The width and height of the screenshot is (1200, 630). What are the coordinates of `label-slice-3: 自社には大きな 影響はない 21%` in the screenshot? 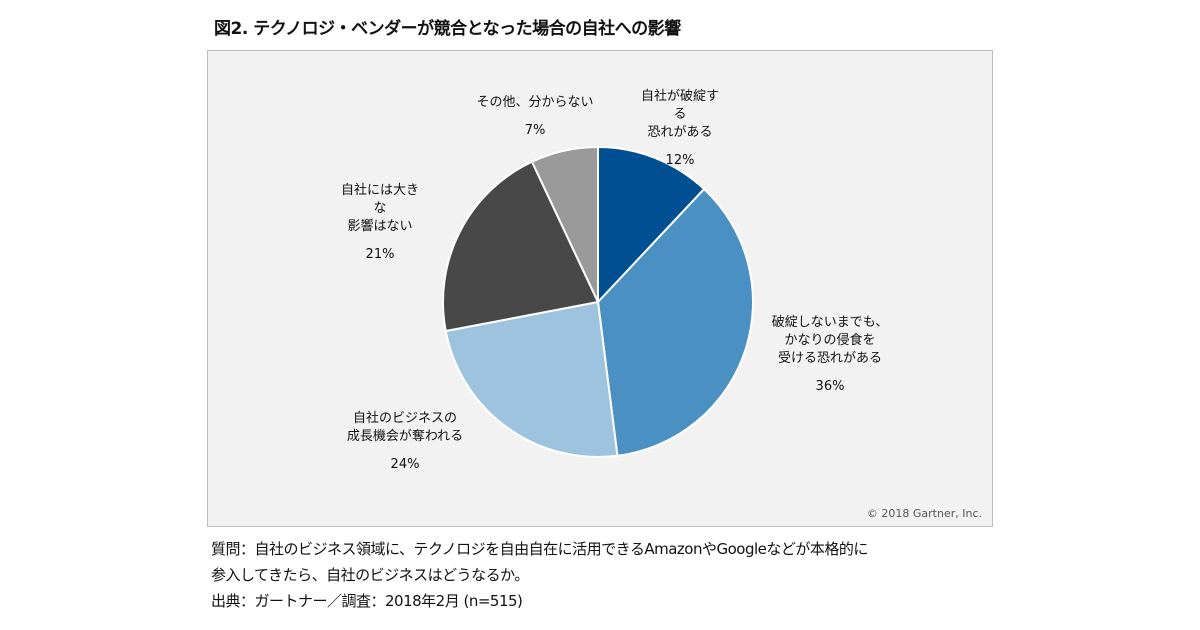 It's located at (380, 223).